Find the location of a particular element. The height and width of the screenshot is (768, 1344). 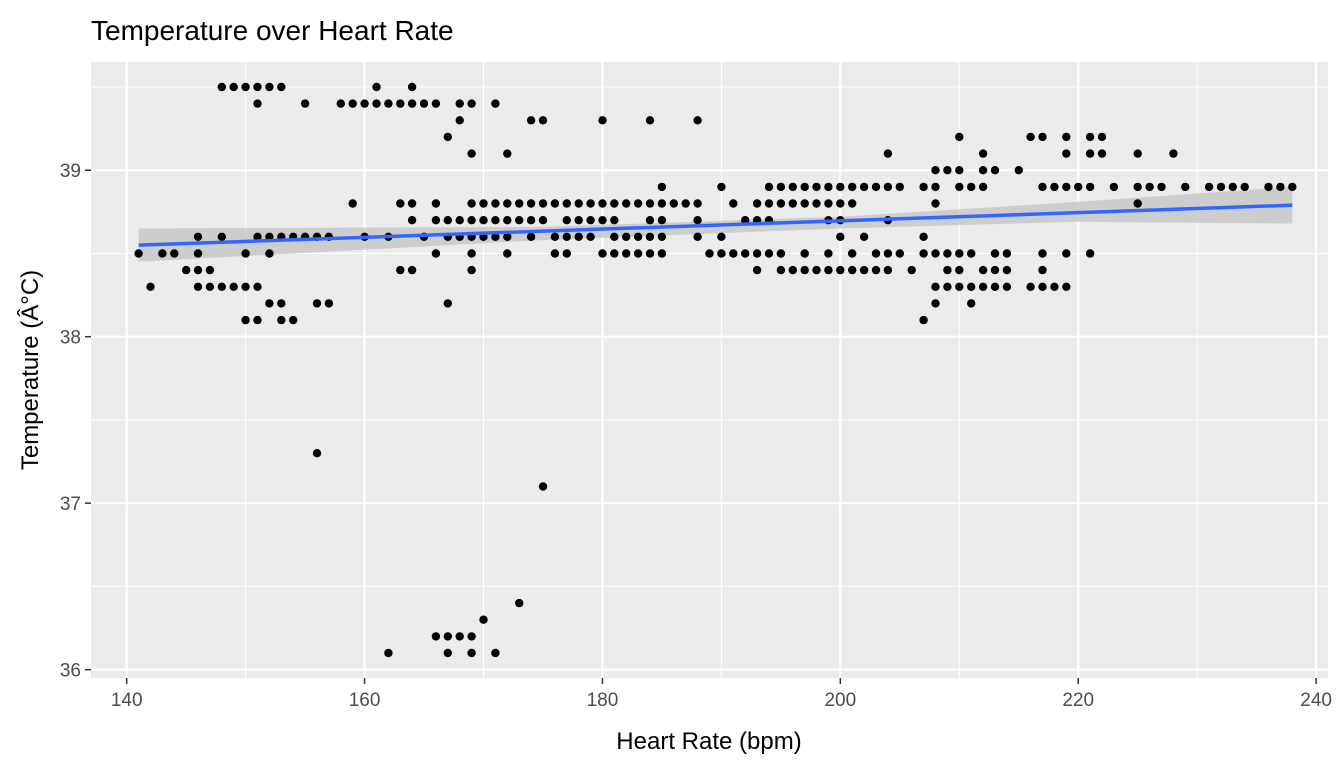

y-axis: 36 37 38 39 is located at coordinates (75, 421).